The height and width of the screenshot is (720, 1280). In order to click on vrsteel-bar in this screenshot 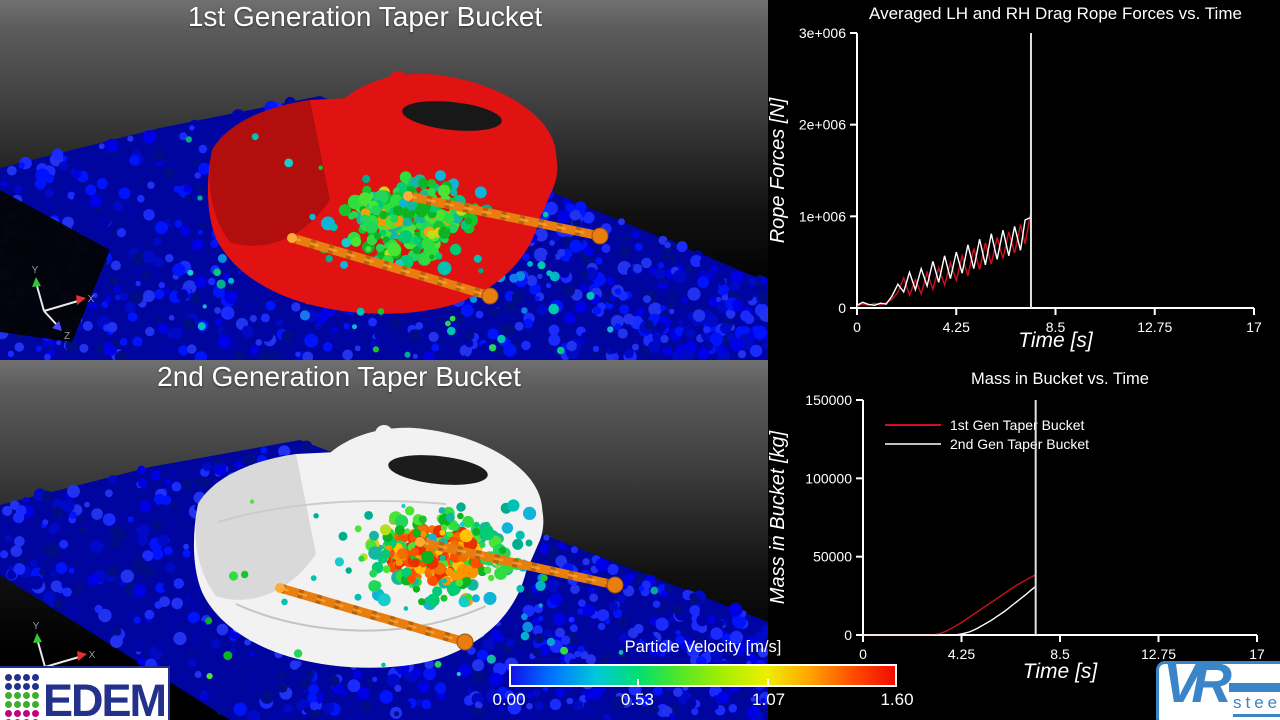, I will do `click(1254, 687)`.